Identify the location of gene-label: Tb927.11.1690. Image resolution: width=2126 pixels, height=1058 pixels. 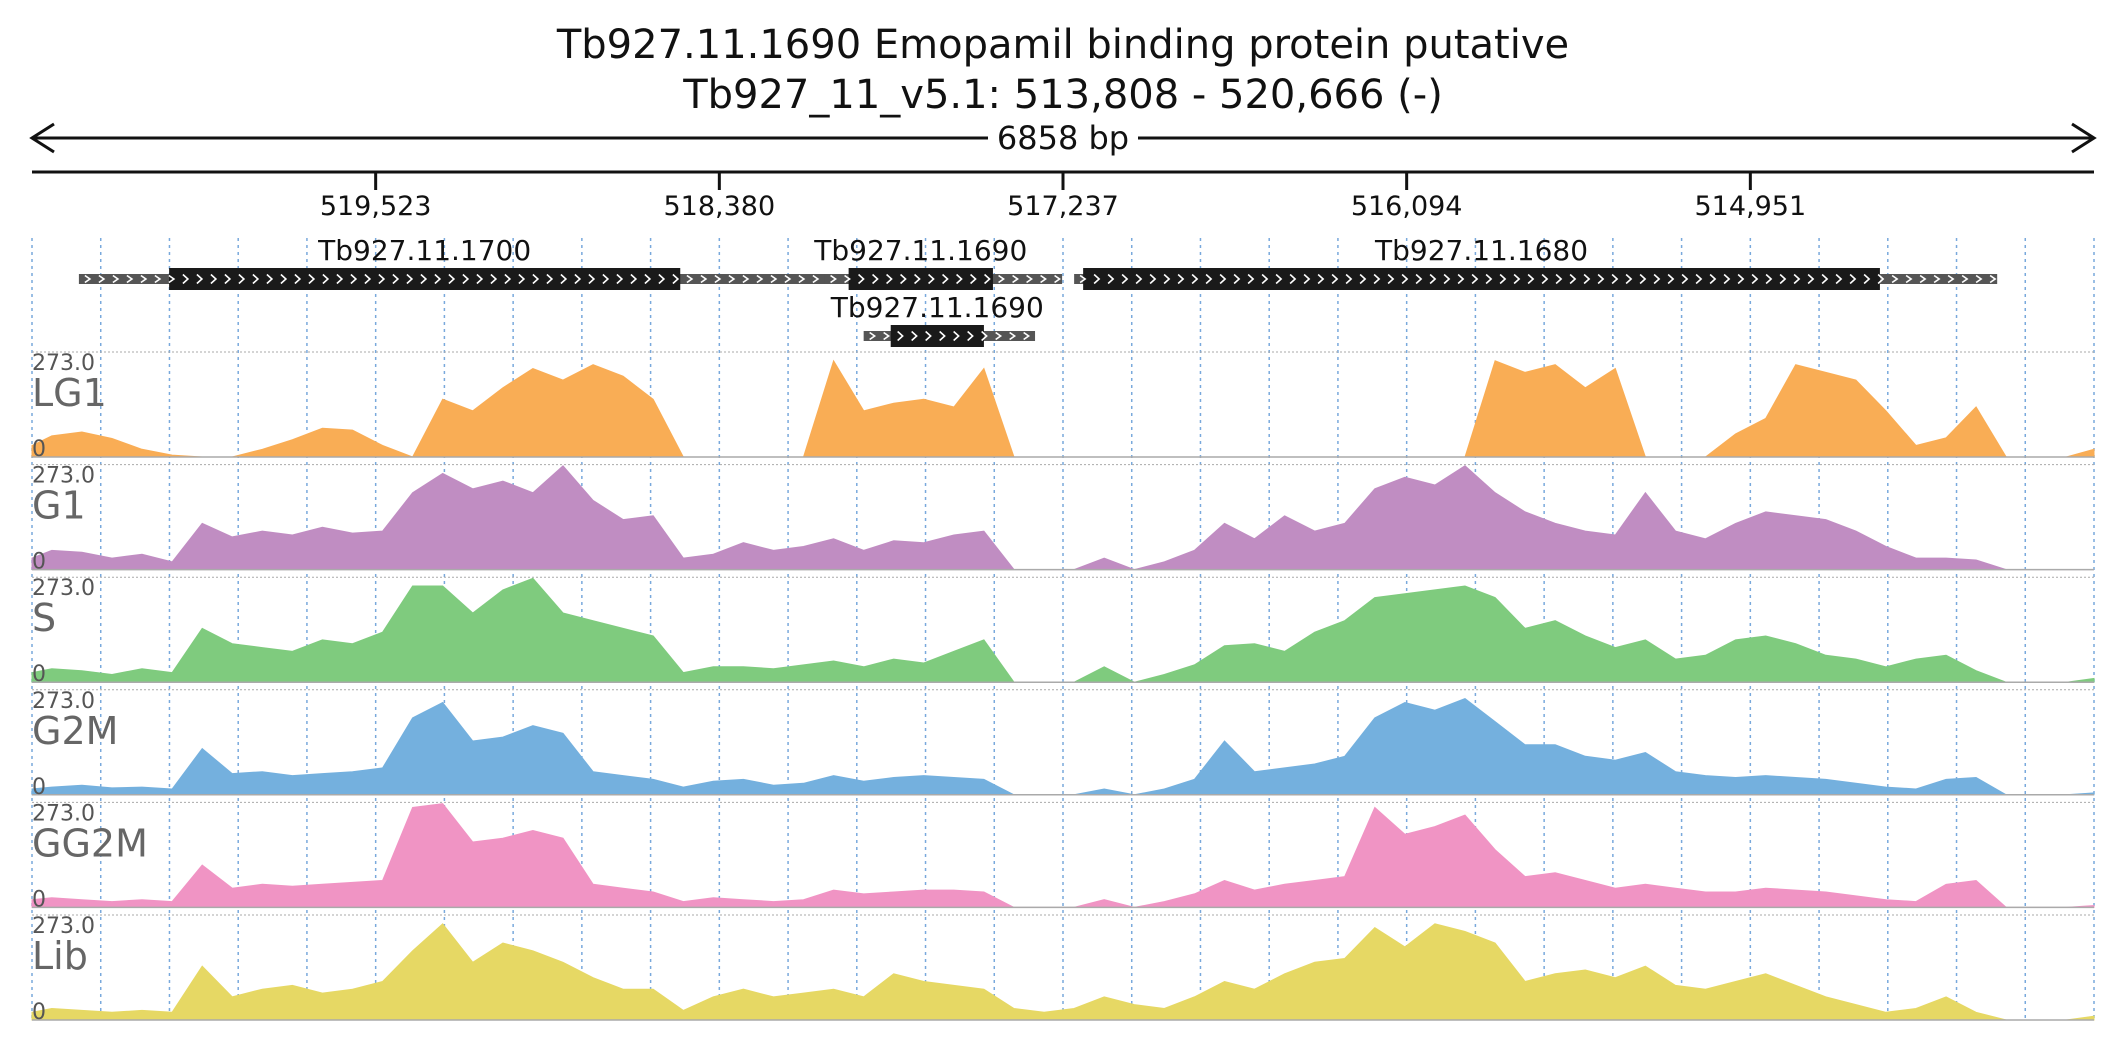
(920, 250).